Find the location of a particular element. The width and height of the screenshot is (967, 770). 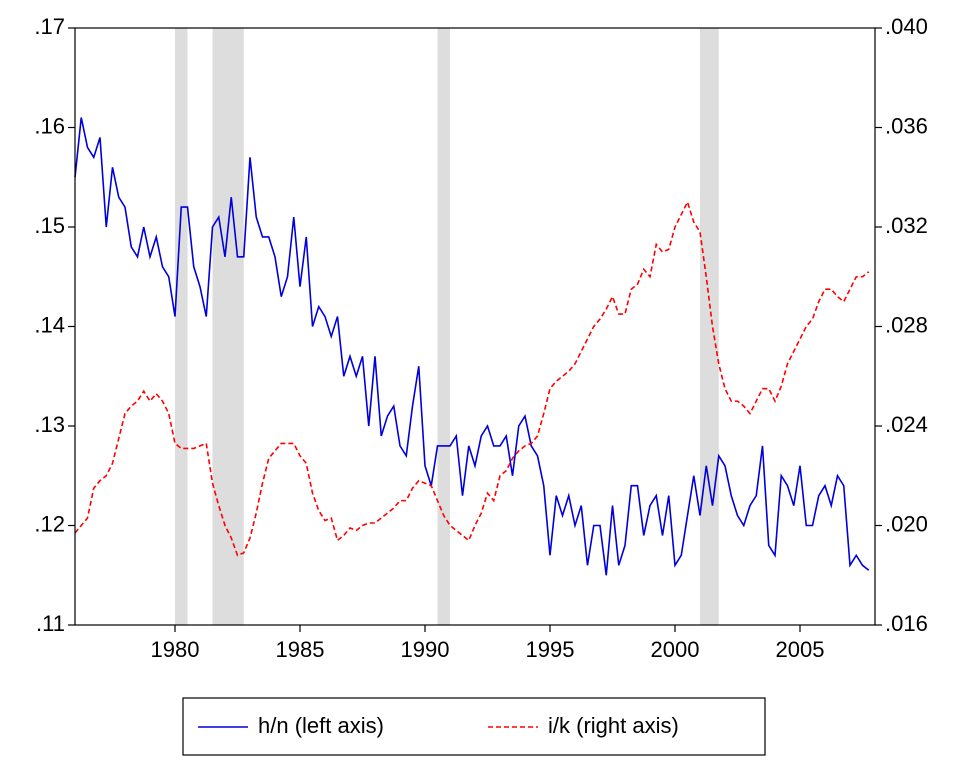

y-tick-label: .17 is located at coordinates (49, 26).